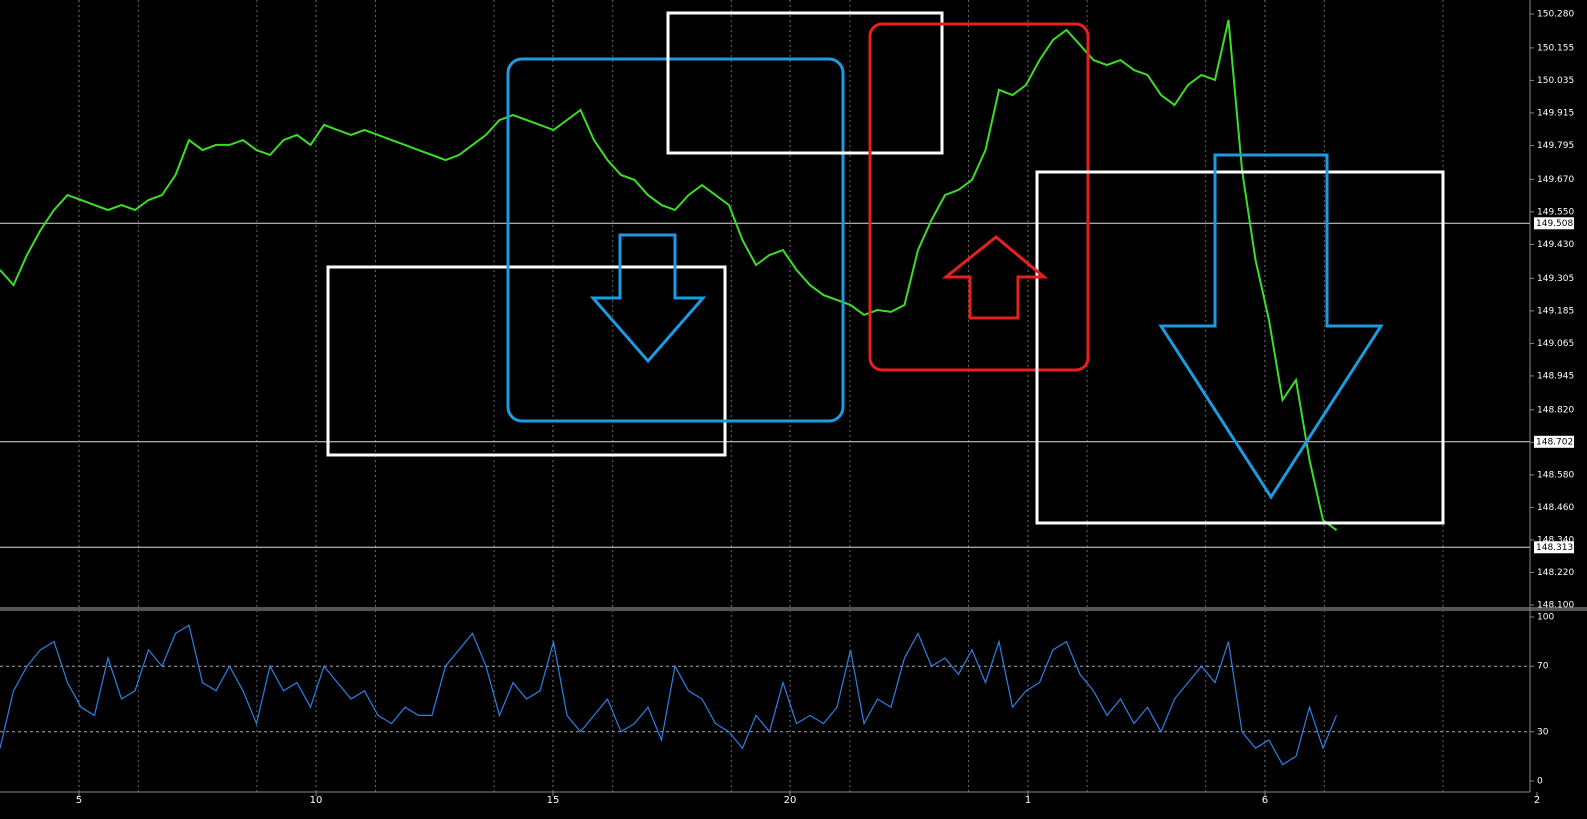  I want to click on y-tick-label: 150.155, so click(1555, 48).